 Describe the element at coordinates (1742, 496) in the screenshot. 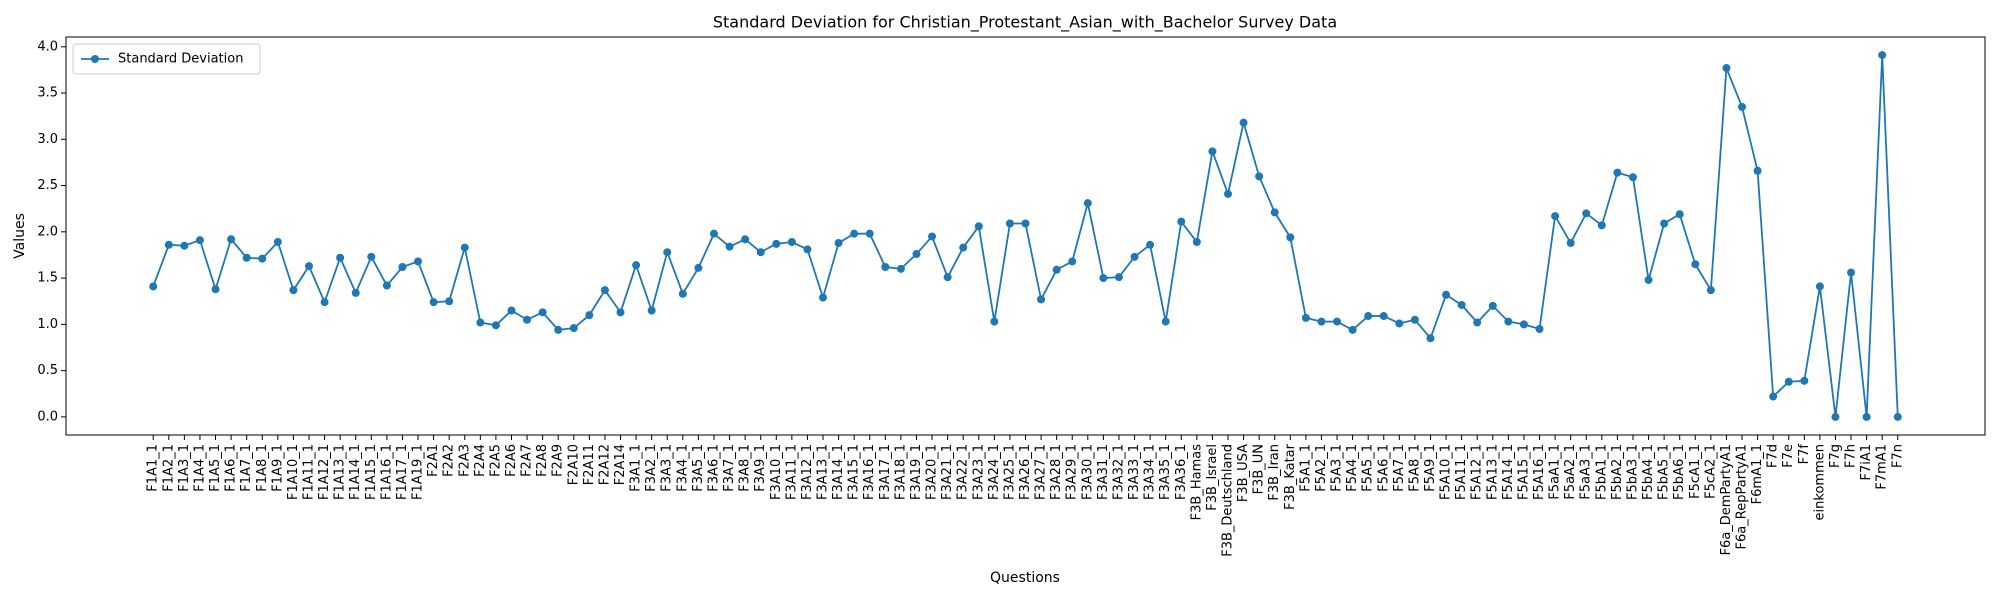

I see `x-tick-label: F6a_RepPartyA1` at that location.